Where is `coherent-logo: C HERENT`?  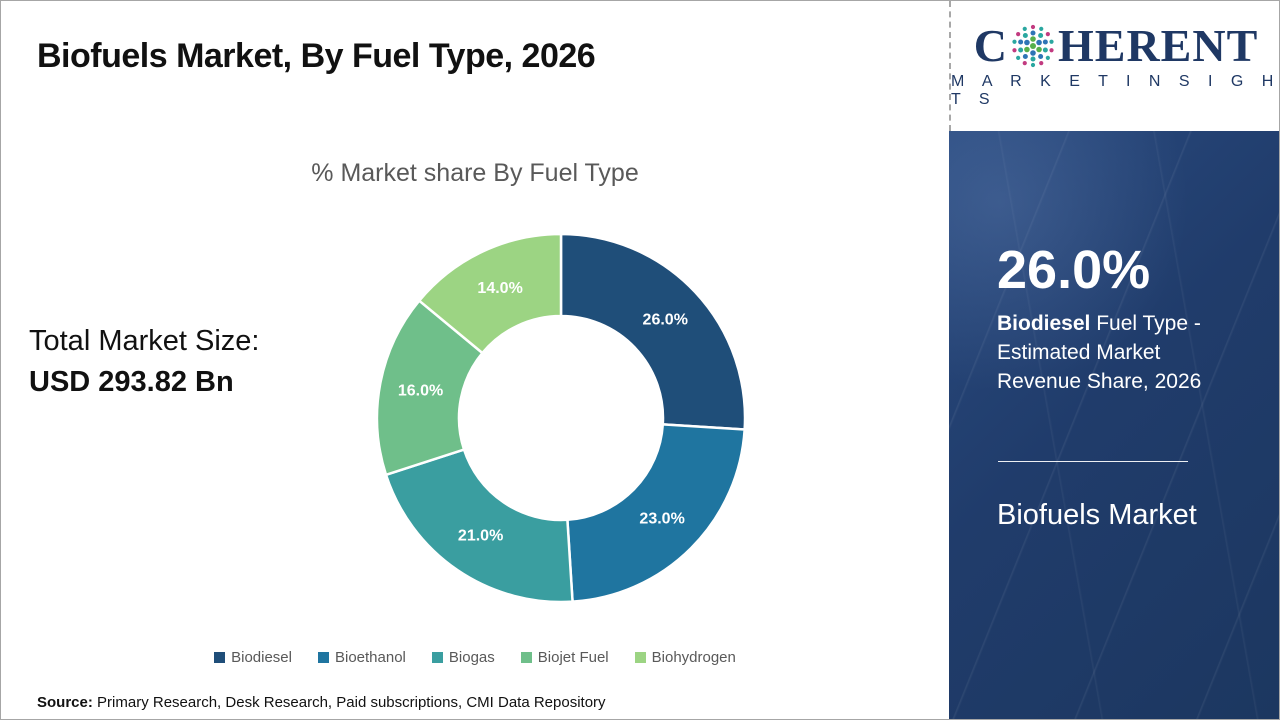 coherent-logo: C HERENT is located at coordinates (1116, 46).